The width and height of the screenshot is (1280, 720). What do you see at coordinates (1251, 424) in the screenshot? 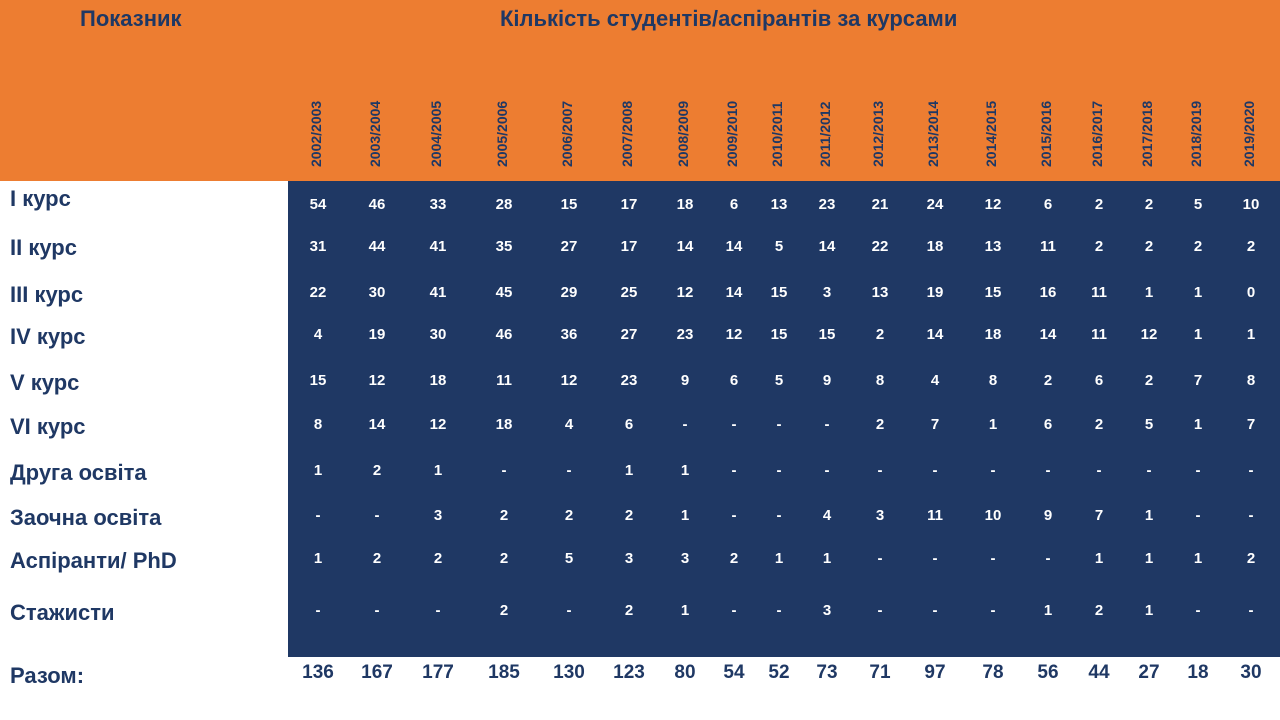
I see `table-cell: 7` at bounding box center [1251, 424].